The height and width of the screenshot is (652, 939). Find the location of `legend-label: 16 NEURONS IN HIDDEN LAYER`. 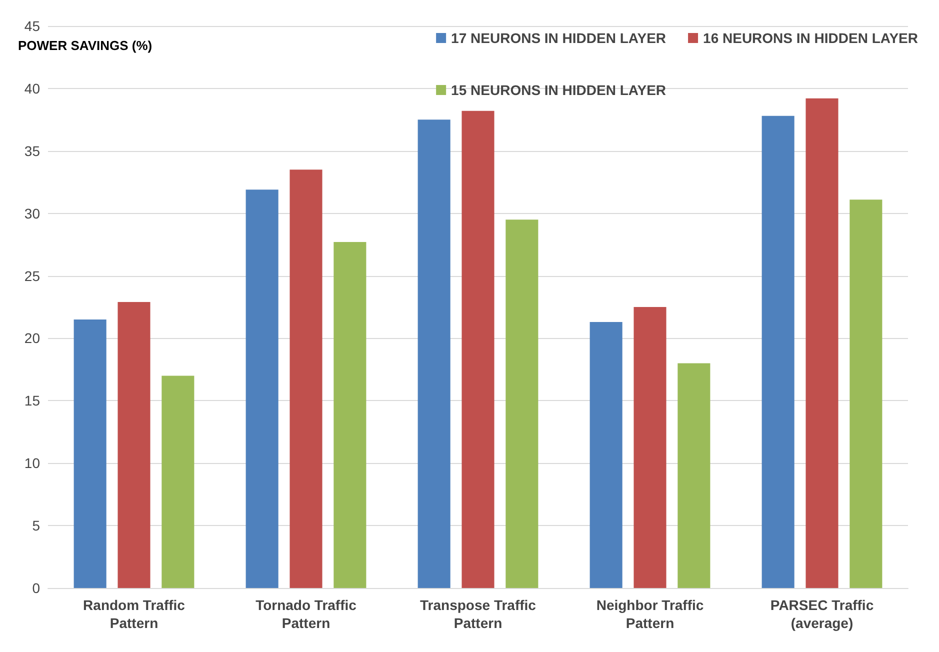

legend-label: 16 NEURONS IN HIDDEN LAYER is located at coordinates (810, 38).